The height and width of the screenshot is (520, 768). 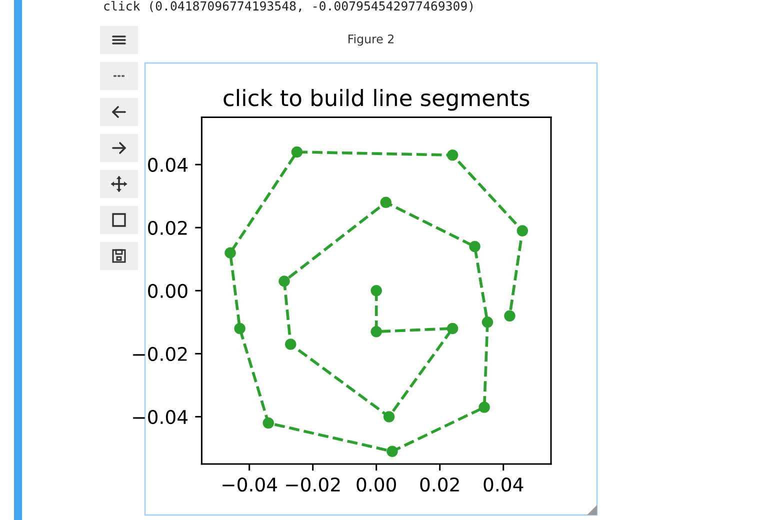 What do you see at coordinates (160, 417) in the screenshot?
I see `y-tick-label: −0.04` at bounding box center [160, 417].